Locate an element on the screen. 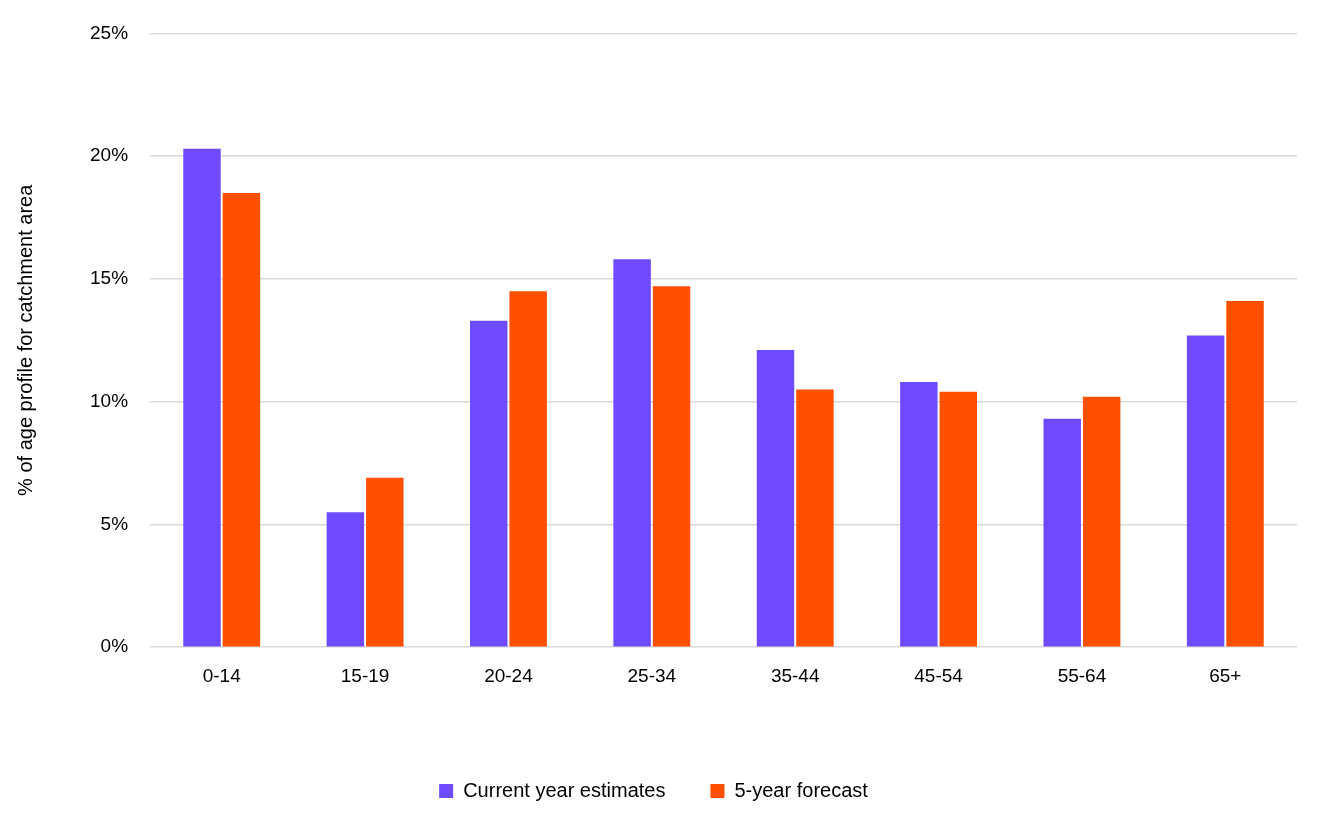 The height and width of the screenshot is (821, 1317). y-tick-label: 0% is located at coordinates (114, 646).